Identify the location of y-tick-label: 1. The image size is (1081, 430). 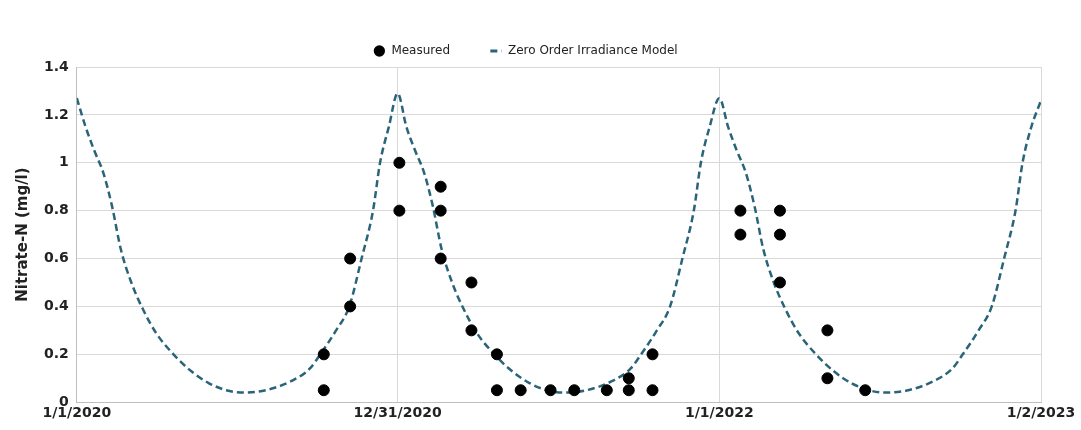
(64, 161).